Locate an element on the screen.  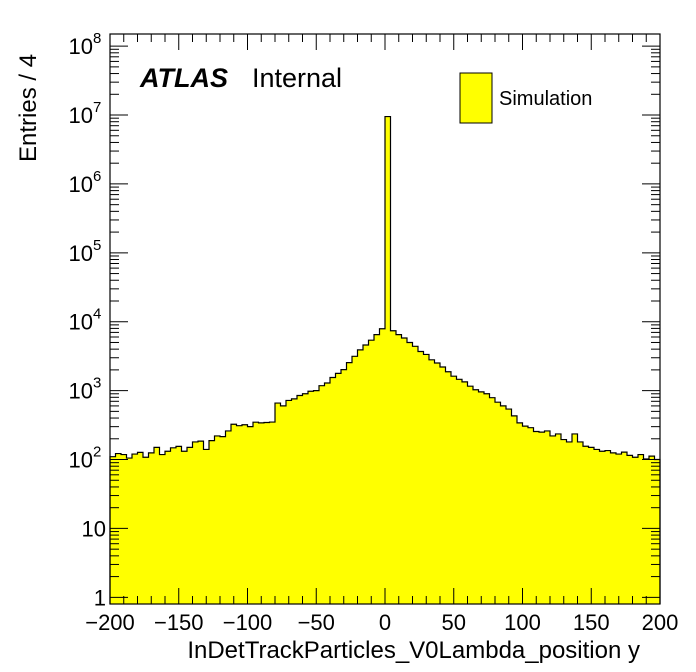
x-tick-label: 100 is located at coordinates (522, 622).